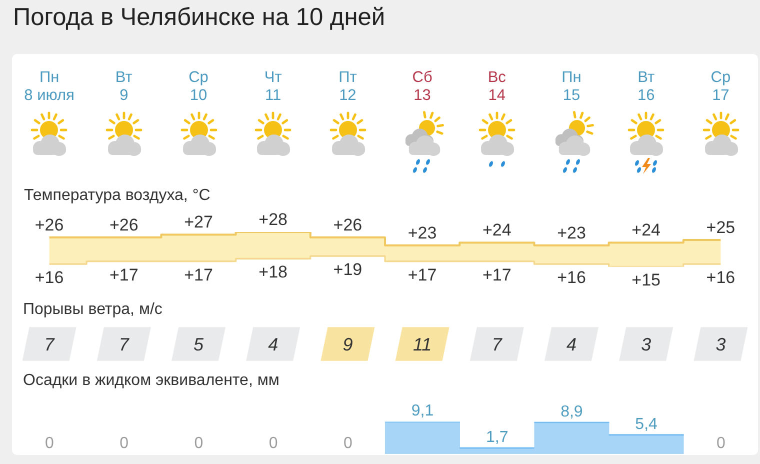 This screenshot has height=464, width=760. Describe the element at coordinates (721, 228) in the screenshot. I see `data-label: +25` at that location.